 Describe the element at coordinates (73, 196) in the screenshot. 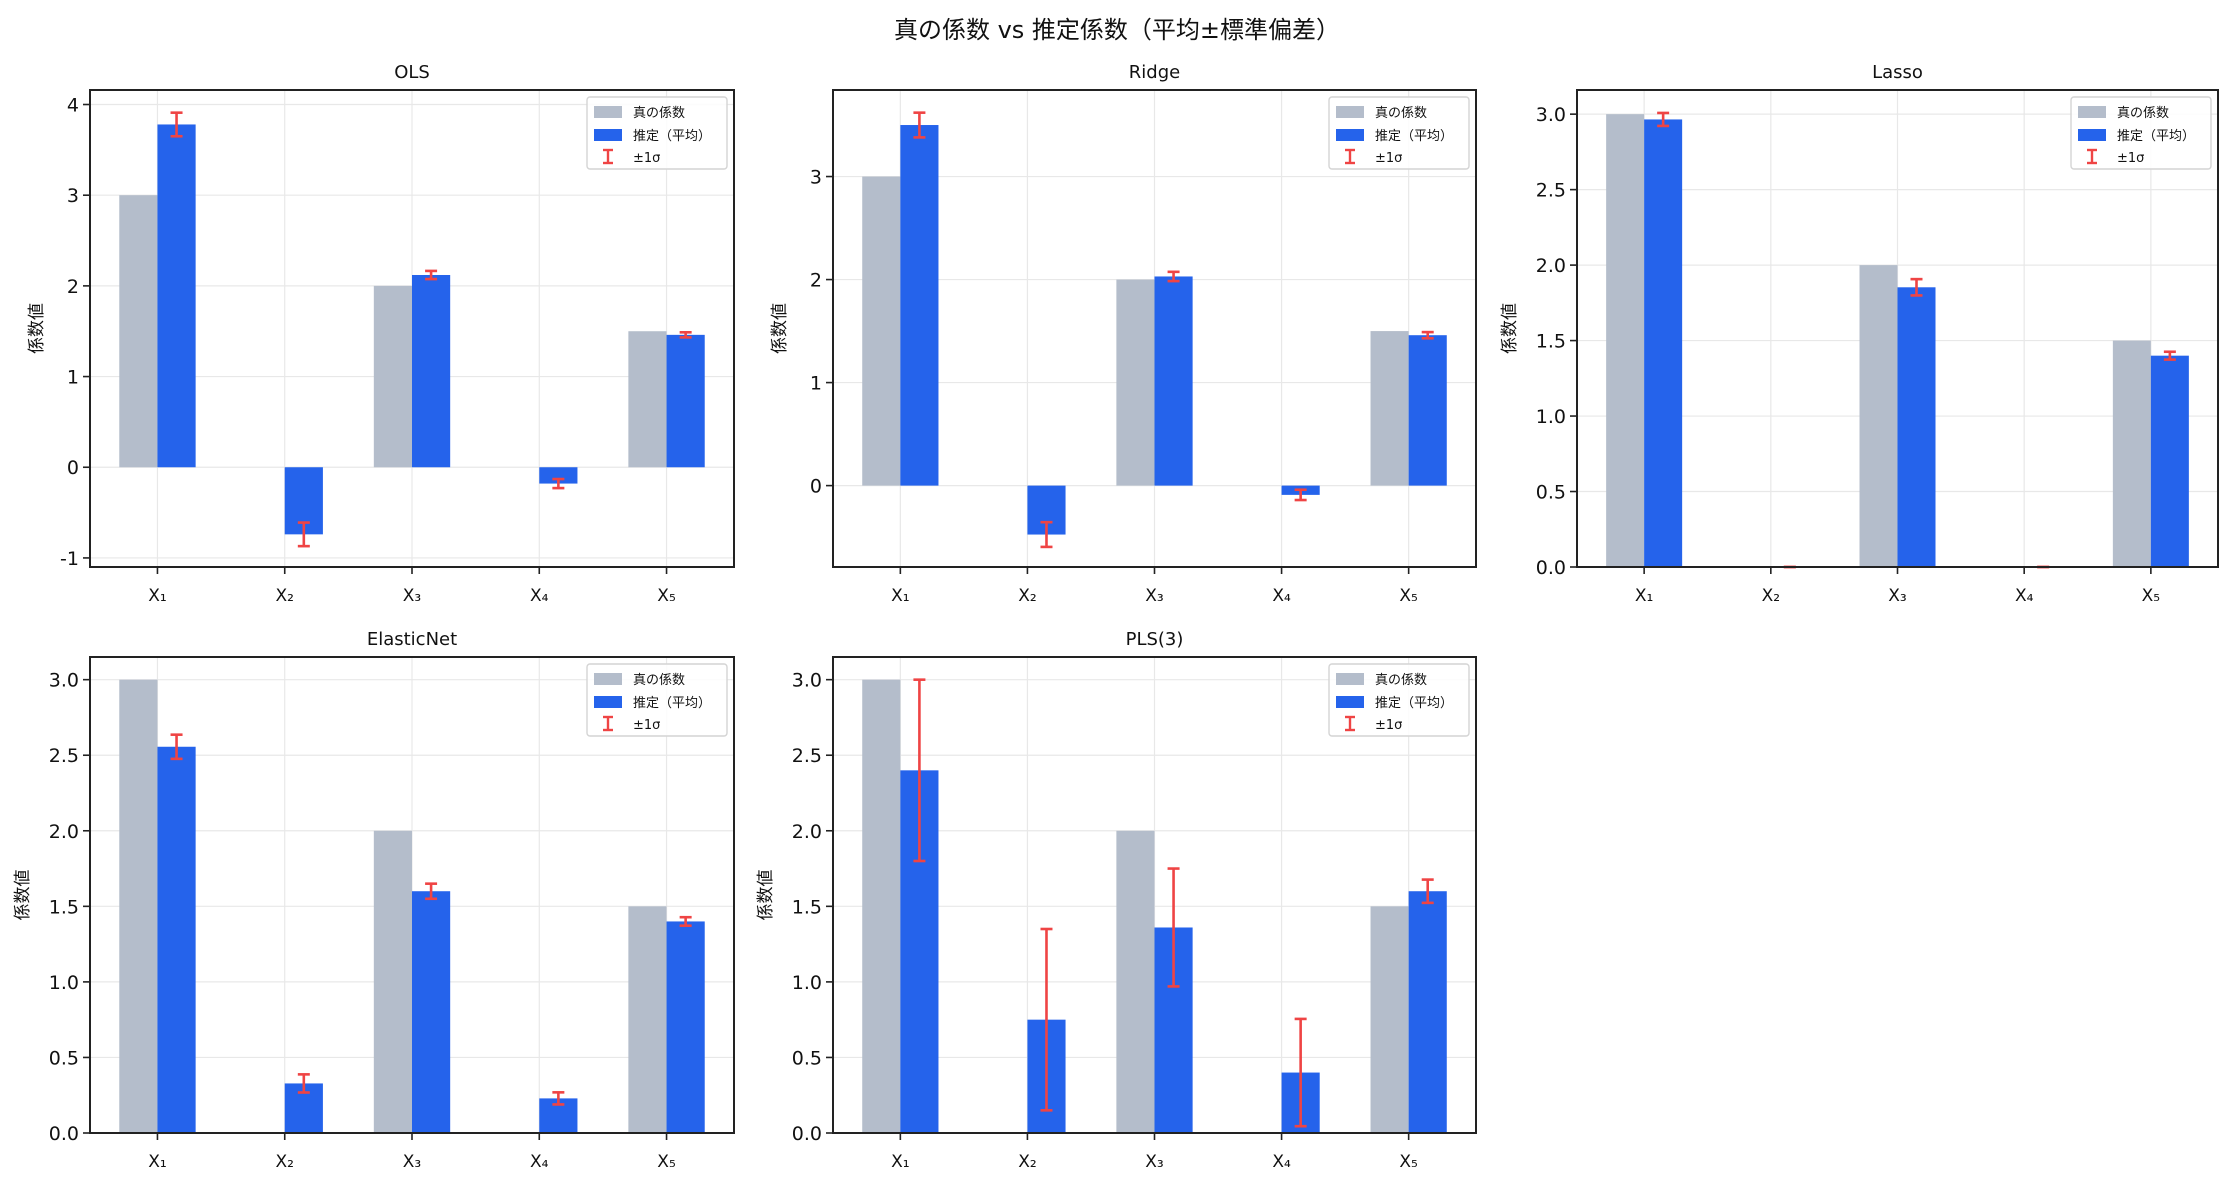

I see `y-tick-label: 3` at that location.